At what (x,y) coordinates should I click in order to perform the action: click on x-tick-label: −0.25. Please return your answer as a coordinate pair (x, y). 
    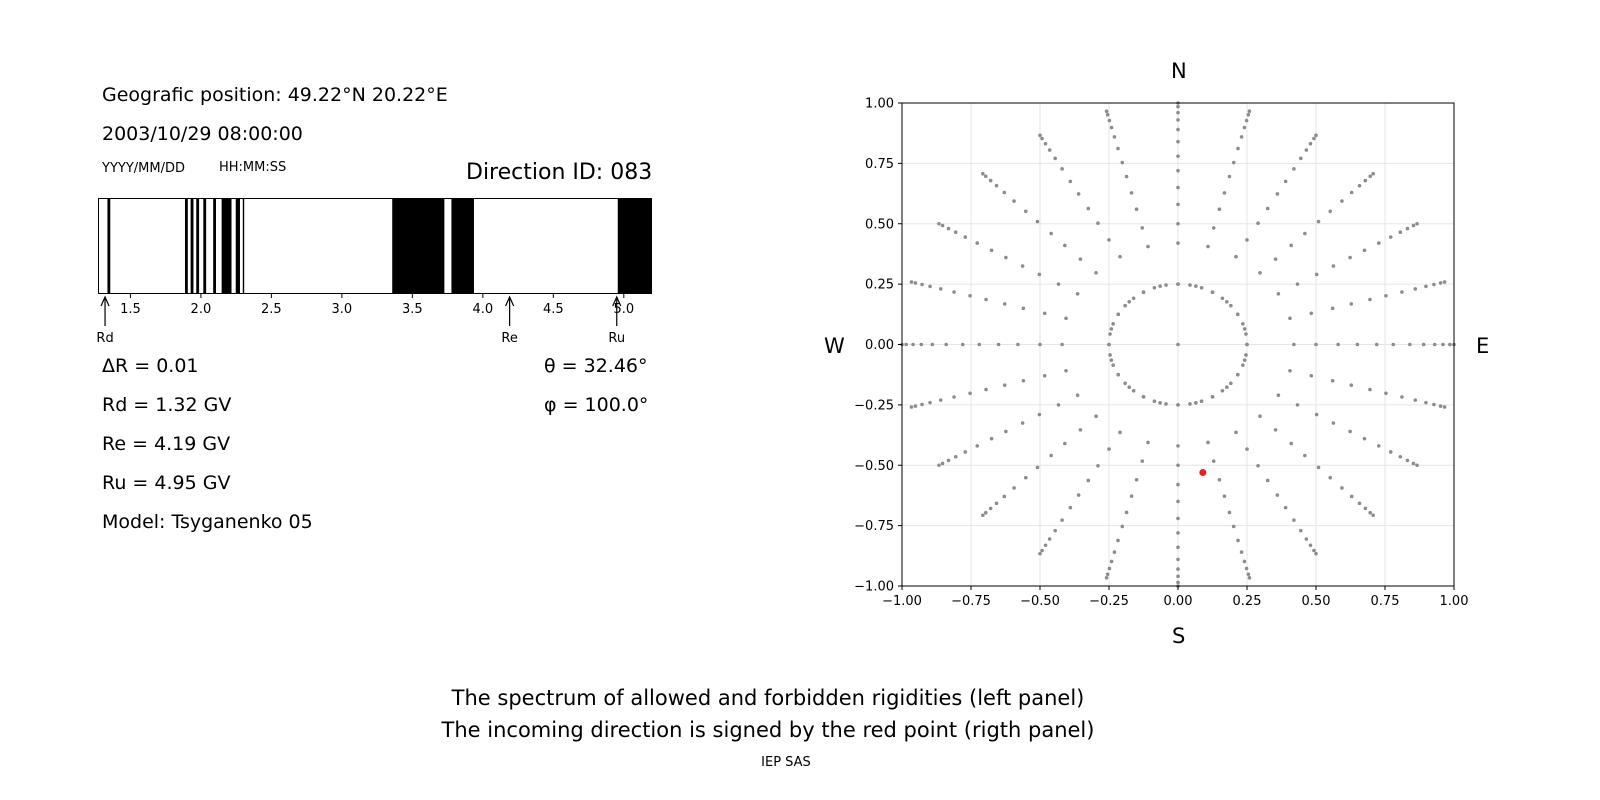
    Looking at the image, I should click on (1109, 601).